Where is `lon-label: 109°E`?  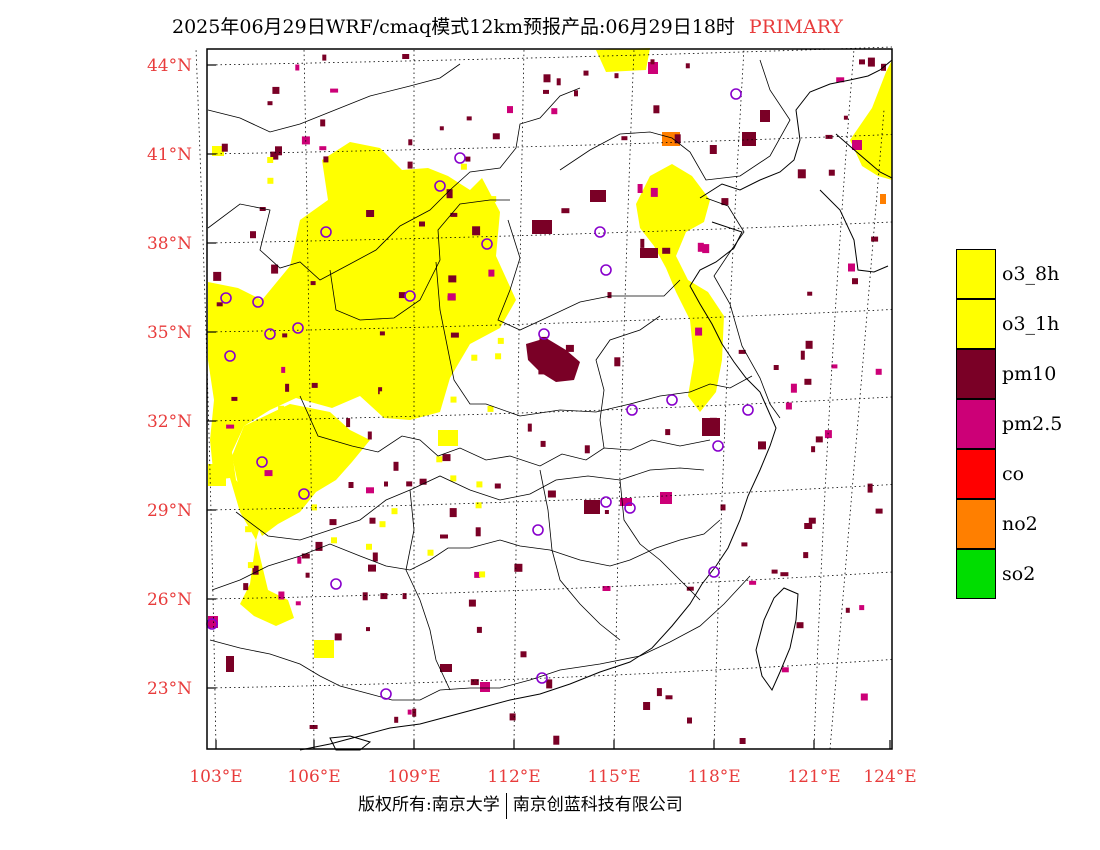
lon-label: 109°E is located at coordinates (413, 777).